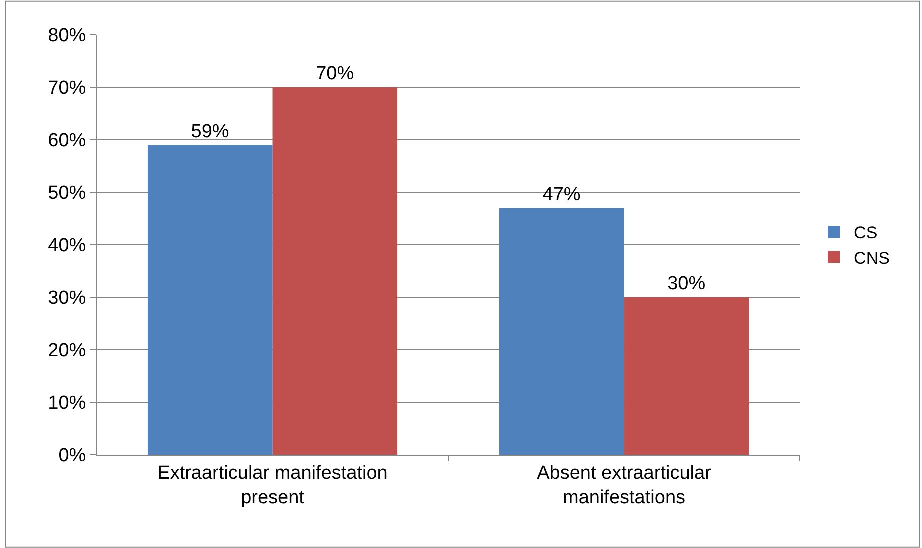 This screenshot has width=922, height=548. I want to click on data-label: 59%, so click(210, 131).